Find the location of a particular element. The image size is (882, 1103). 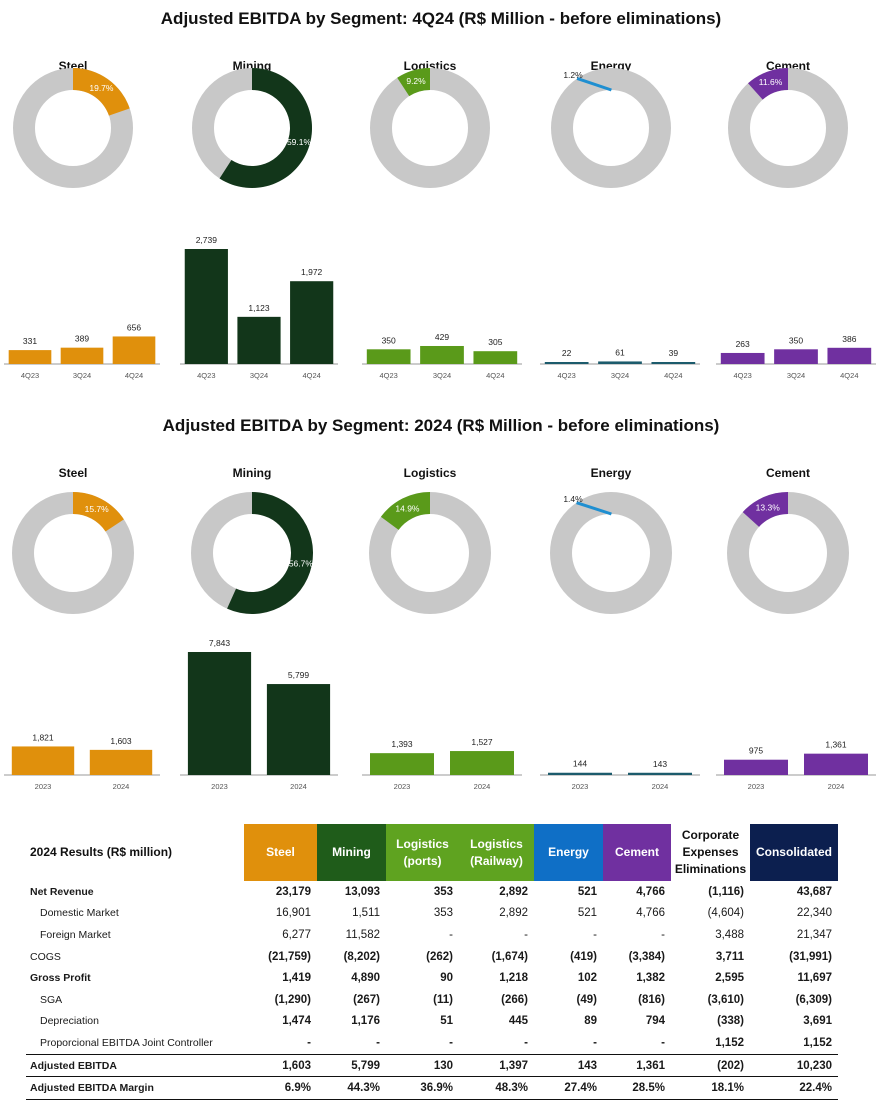

cell-logistics-railway-: - is located at coordinates (526, 934).